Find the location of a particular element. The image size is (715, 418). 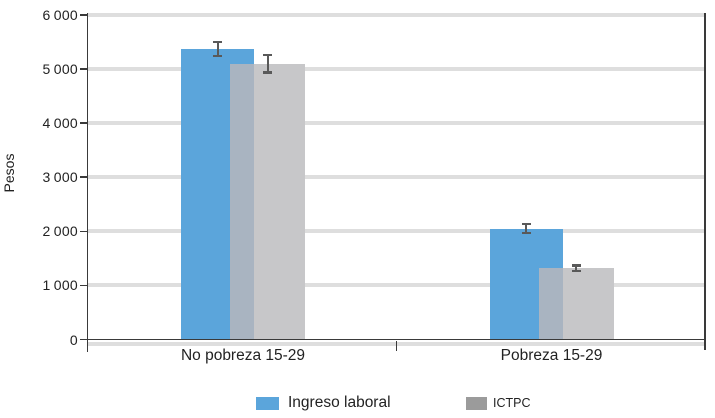

y-tick-label: 5 000 is located at coordinates (60, 69).